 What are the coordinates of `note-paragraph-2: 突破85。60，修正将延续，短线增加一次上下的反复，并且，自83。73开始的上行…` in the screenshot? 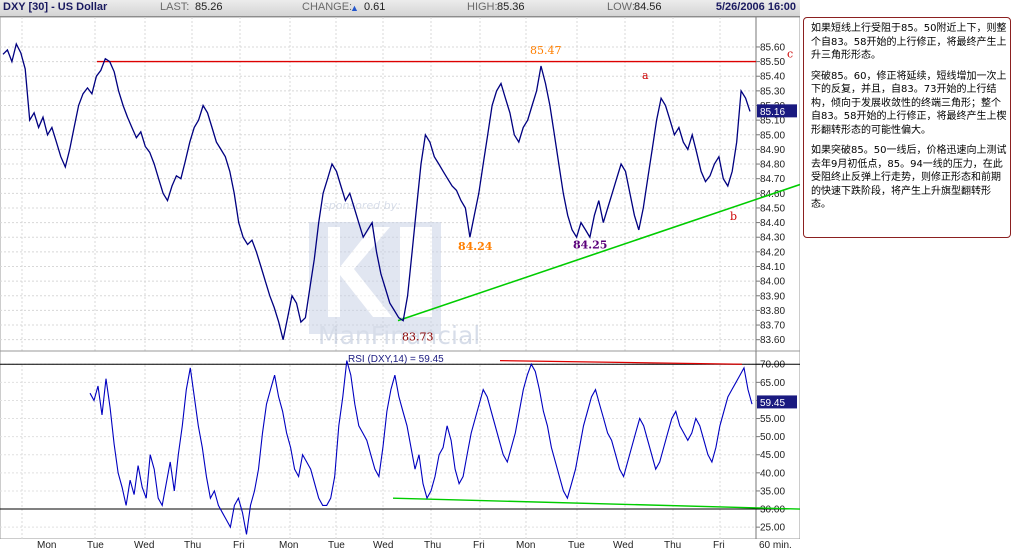 It's located at (909, 103).